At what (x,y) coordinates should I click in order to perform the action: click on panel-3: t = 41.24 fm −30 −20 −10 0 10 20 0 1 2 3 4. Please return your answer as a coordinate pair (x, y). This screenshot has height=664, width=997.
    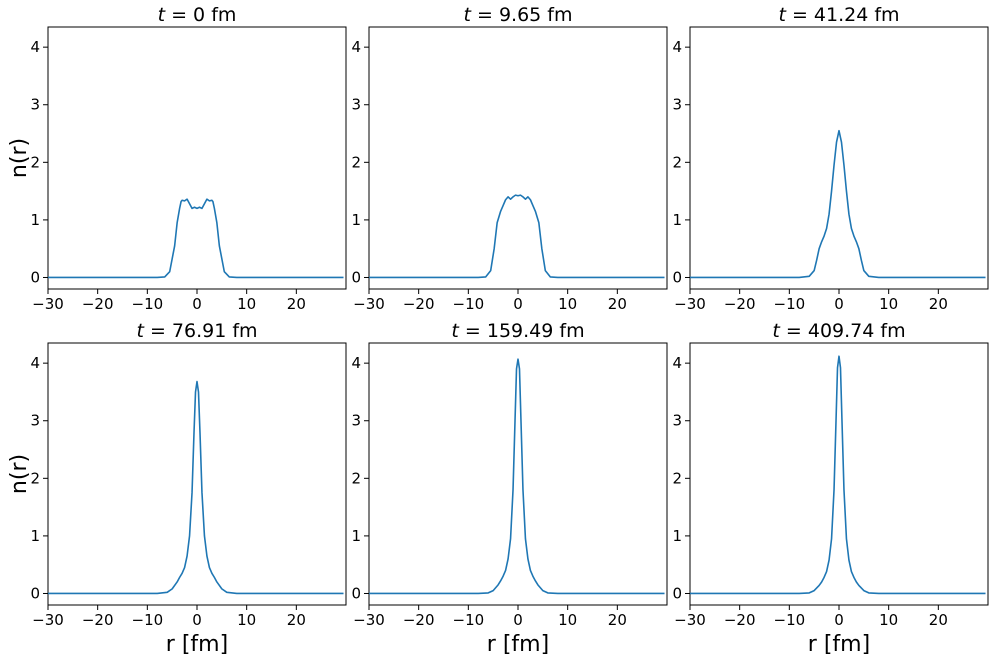
    Looking at the image, I should click on (830, 158).